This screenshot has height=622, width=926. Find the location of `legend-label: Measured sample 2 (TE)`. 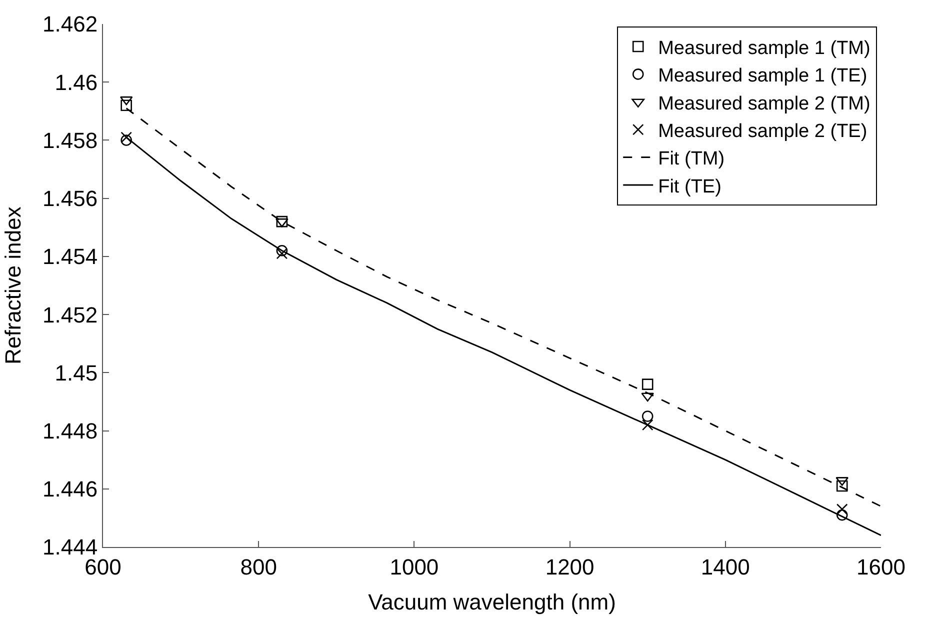

legend-label: Measured sample 2 (TE) is located at coordinates (763, 131).